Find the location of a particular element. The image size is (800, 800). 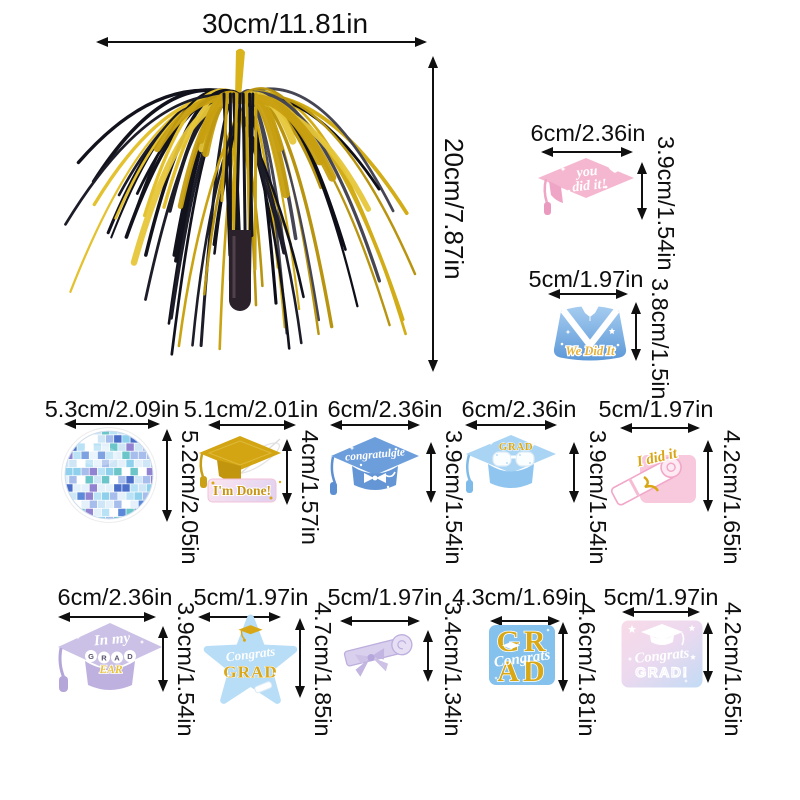

bow-knot is located at coordinates (371, 657).